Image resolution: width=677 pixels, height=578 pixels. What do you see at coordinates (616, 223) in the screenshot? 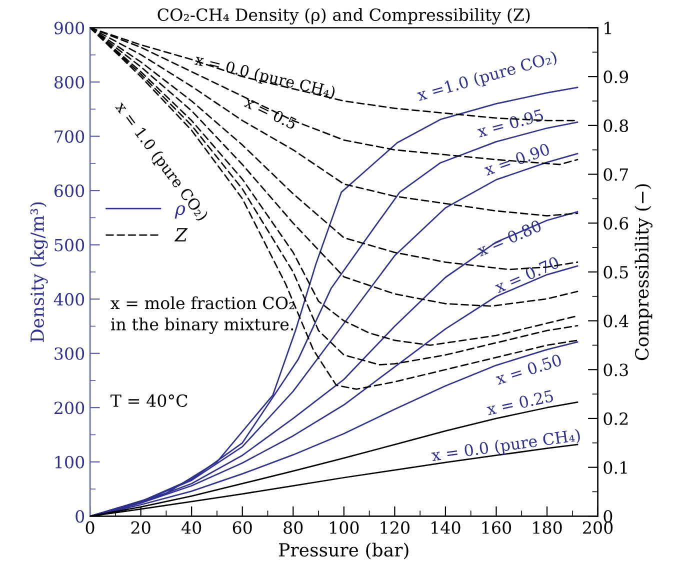
I see `y2-tick-label: 0.6` at bounding box center [616, 223].